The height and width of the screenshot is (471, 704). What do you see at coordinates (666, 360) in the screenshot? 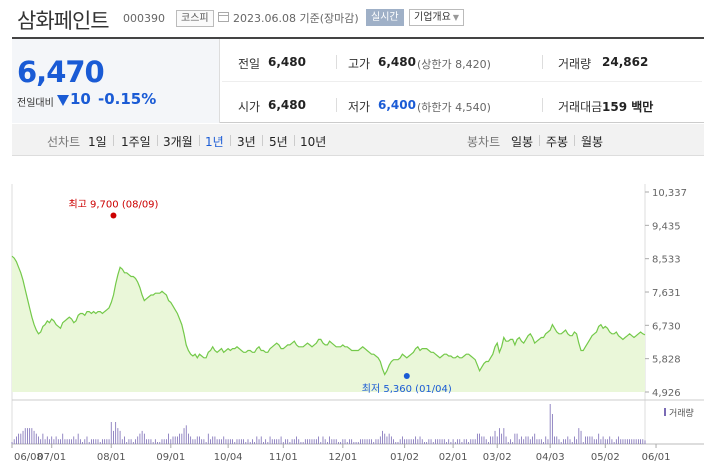
I see `y-tick-label: 5,828` at bounding box center [666, 360].